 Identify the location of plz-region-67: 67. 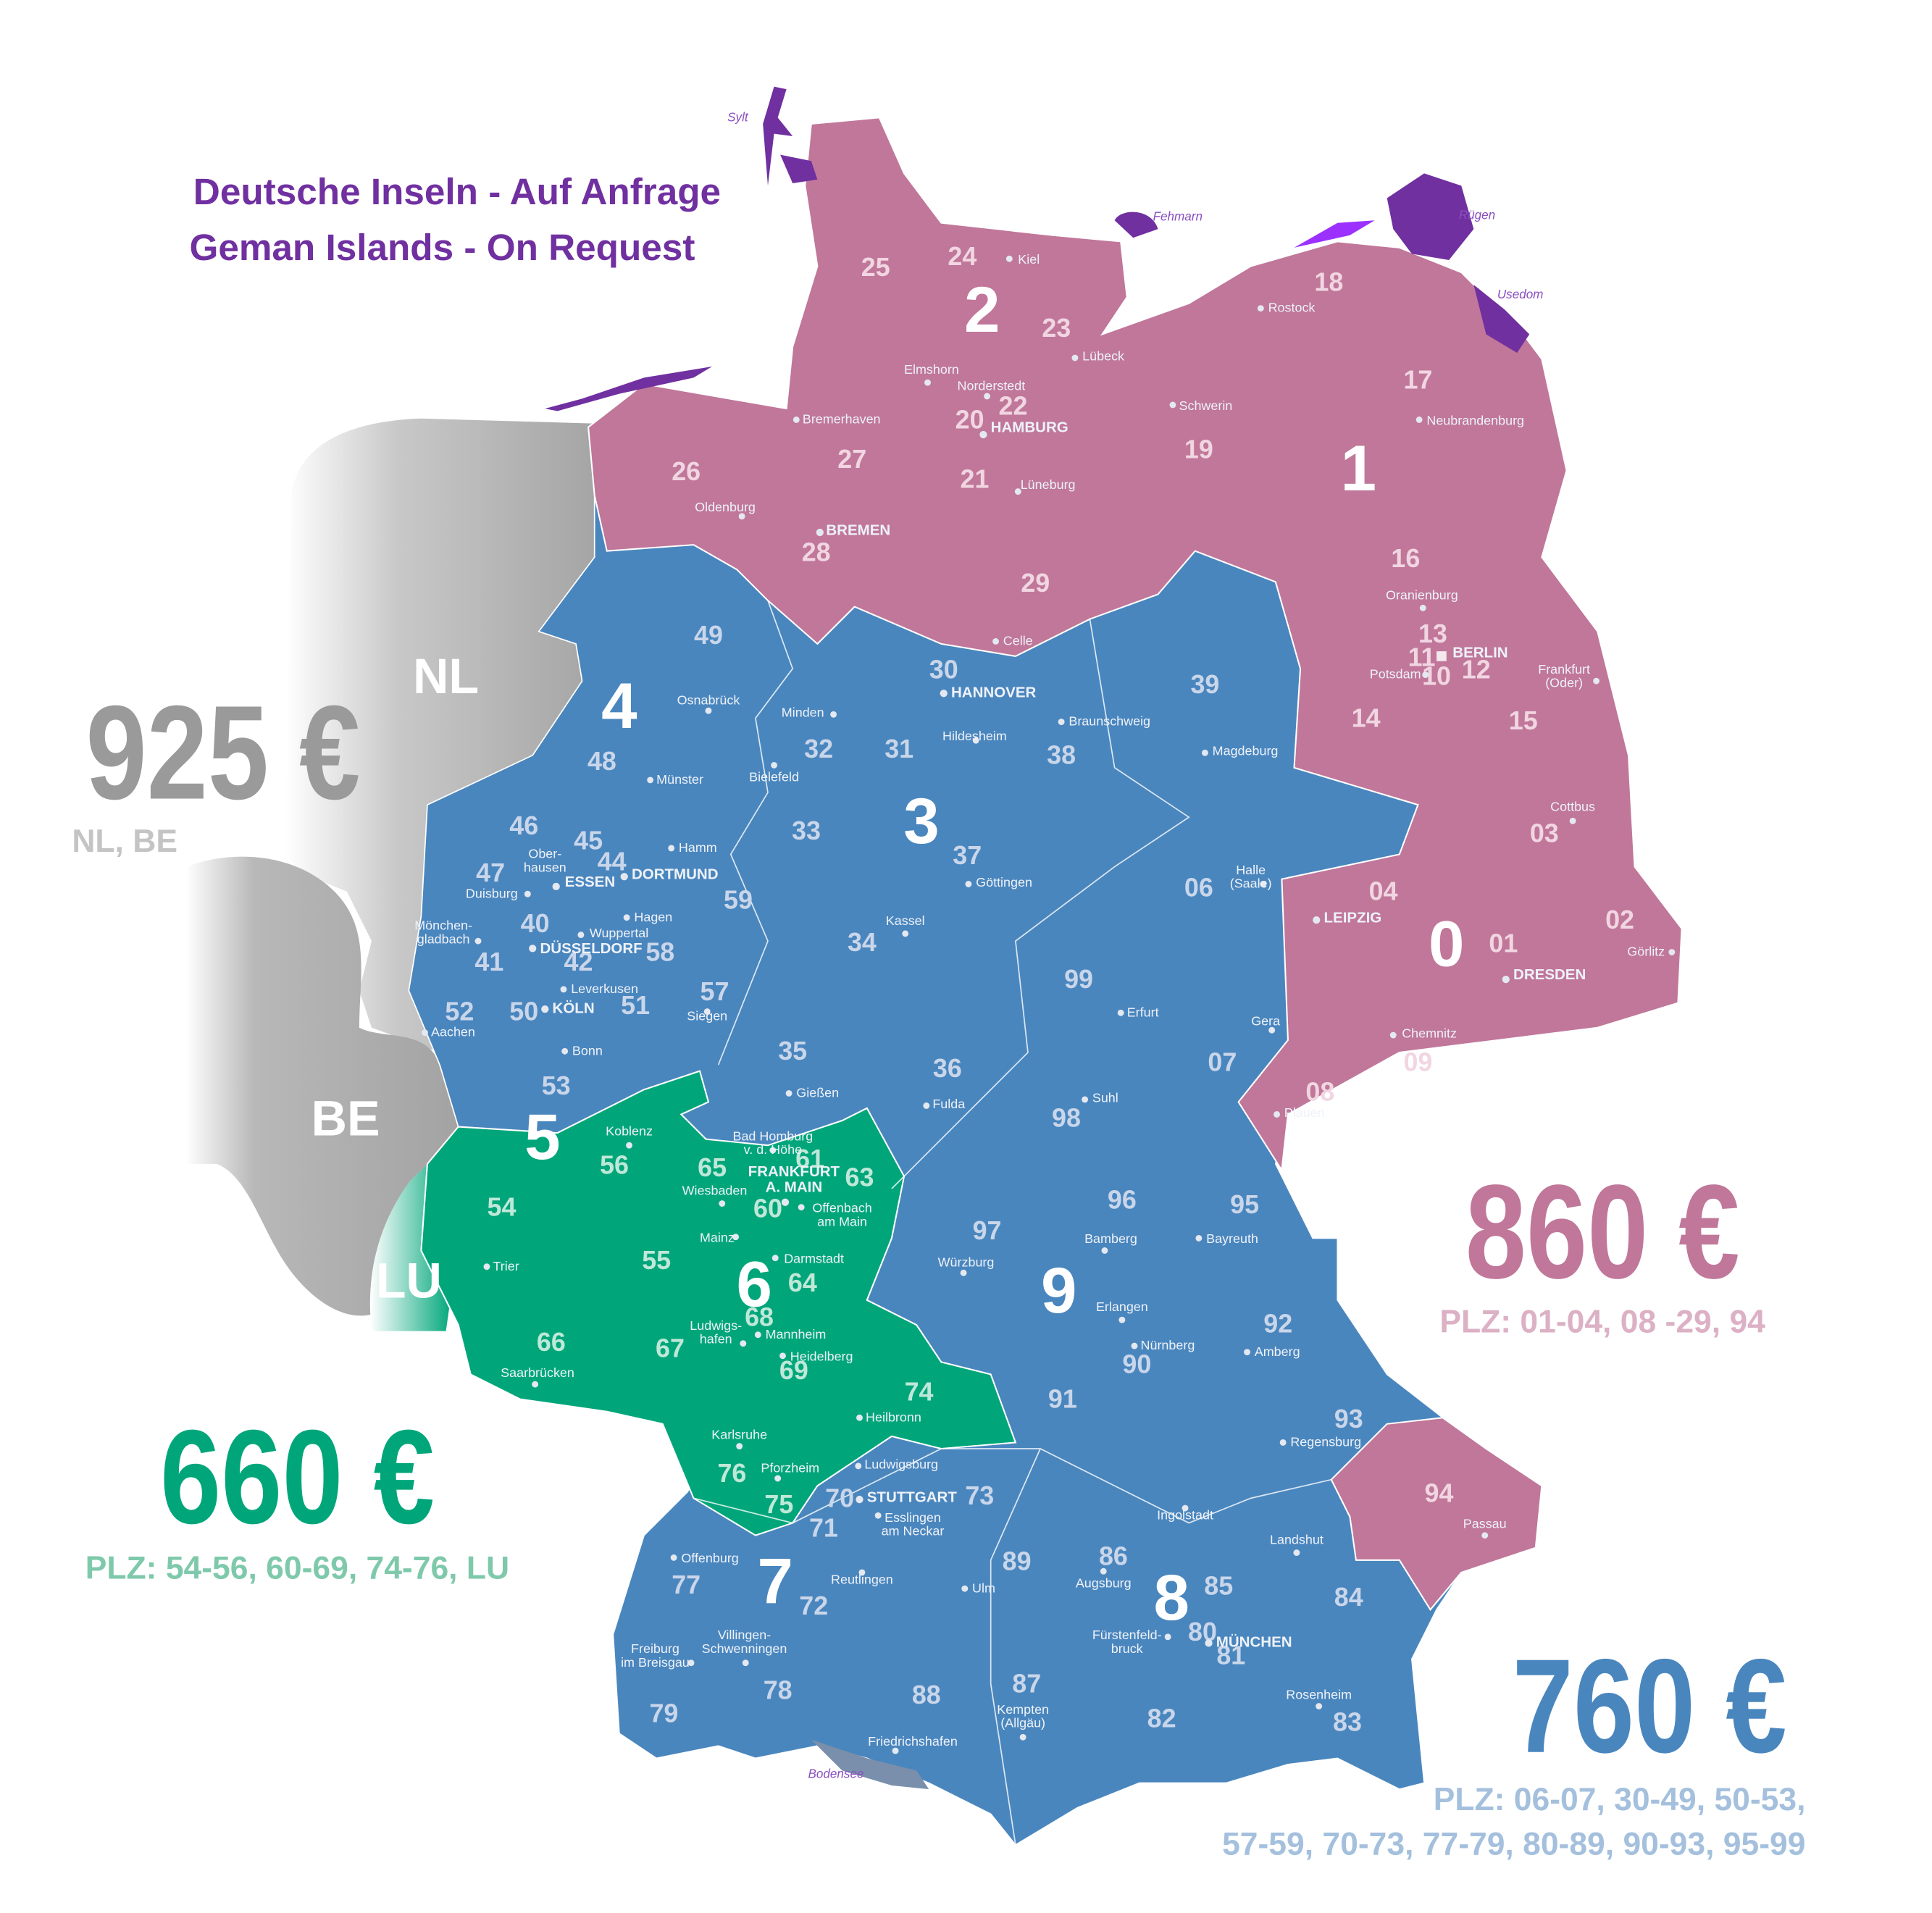
(670, 1348).